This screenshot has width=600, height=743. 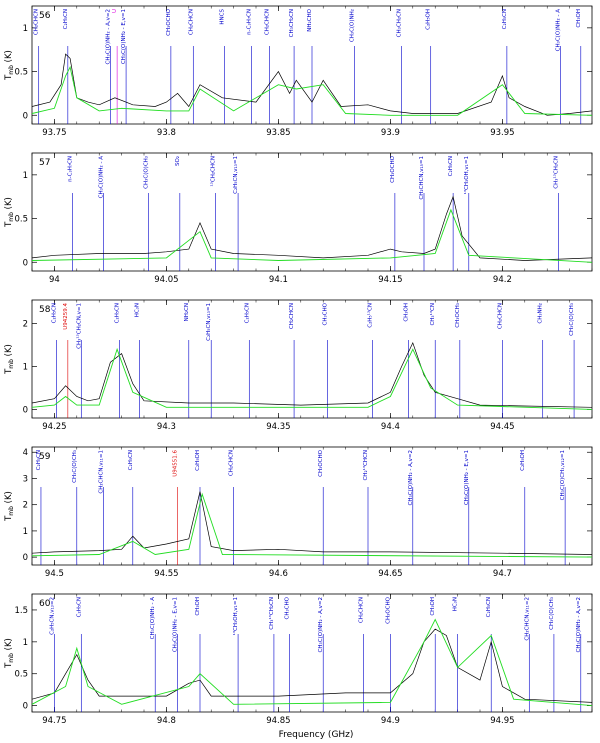 I want to click on line-label: U94259.4, so click(x=66, y=316).